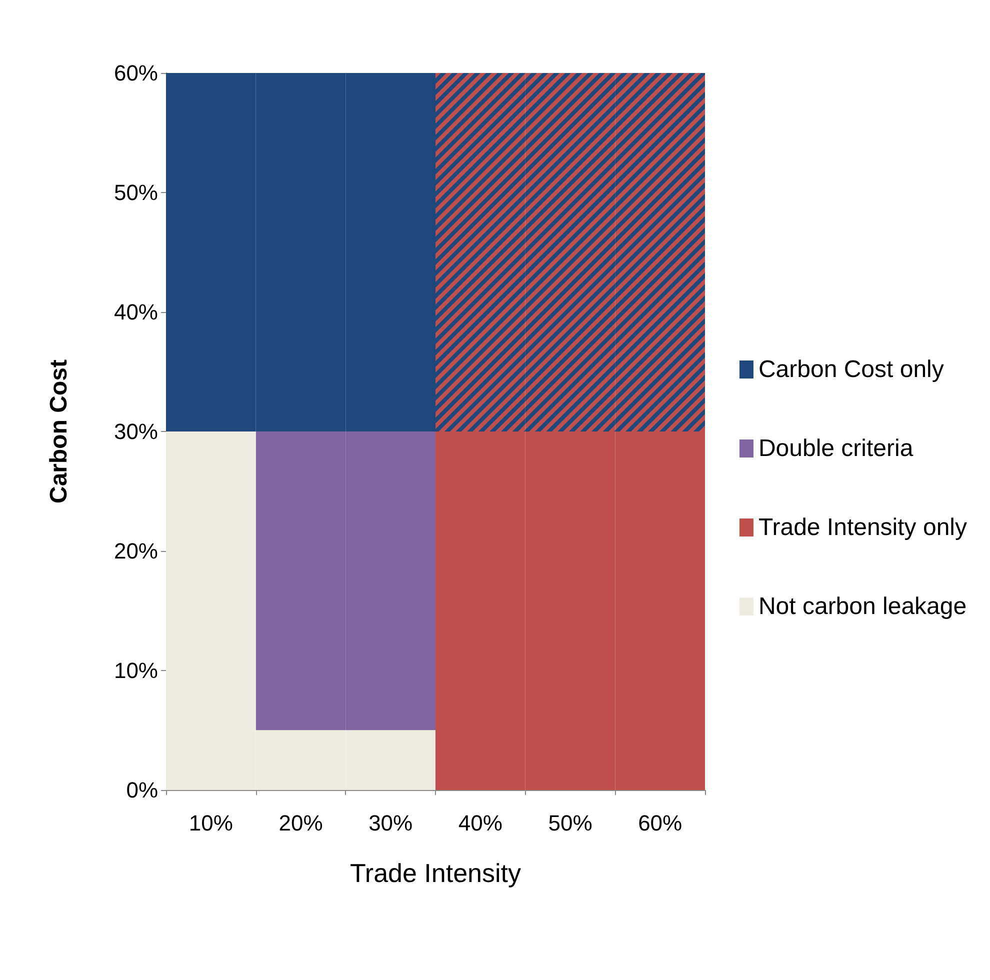 The width and height of the screenshot is (990, 980). Describe the element at coordinates (851, 369) in the screenshot. I see `legend-label: Carbon Cost only` at that location.